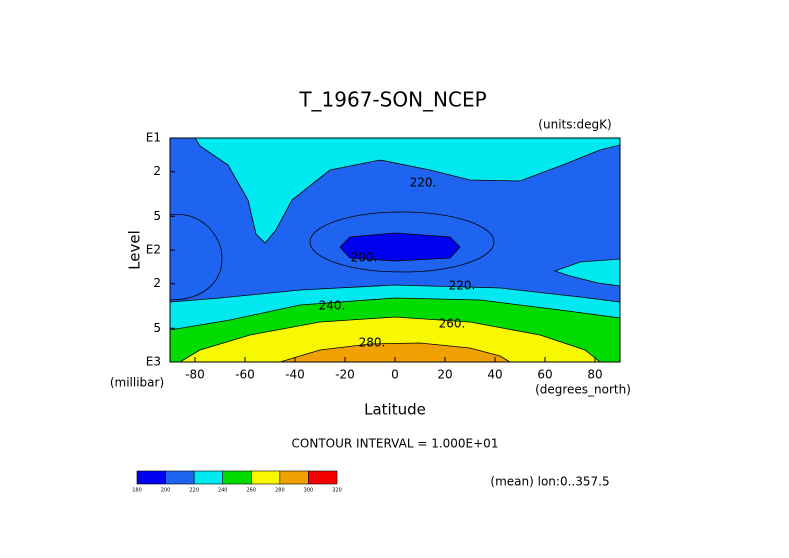  Describe the element at coordinates (395, 444) in the screenshot. I see `contour-interval: CONTOUR INTERVAL = 1.000E+01` at that location.